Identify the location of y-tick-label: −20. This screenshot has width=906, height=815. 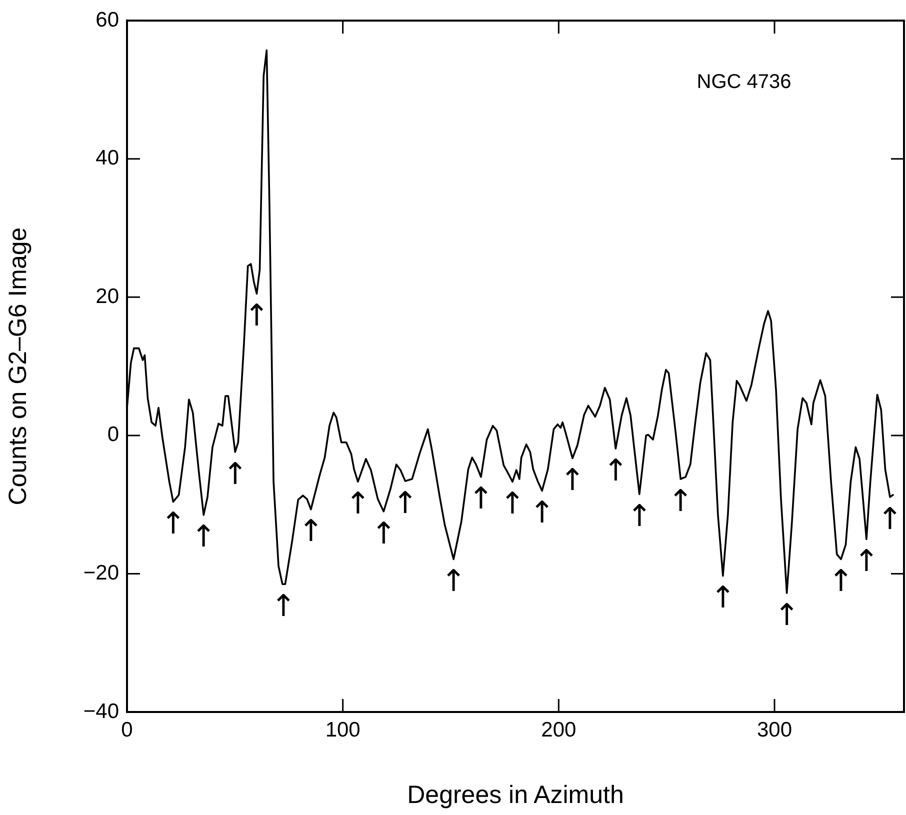
(101, 573).